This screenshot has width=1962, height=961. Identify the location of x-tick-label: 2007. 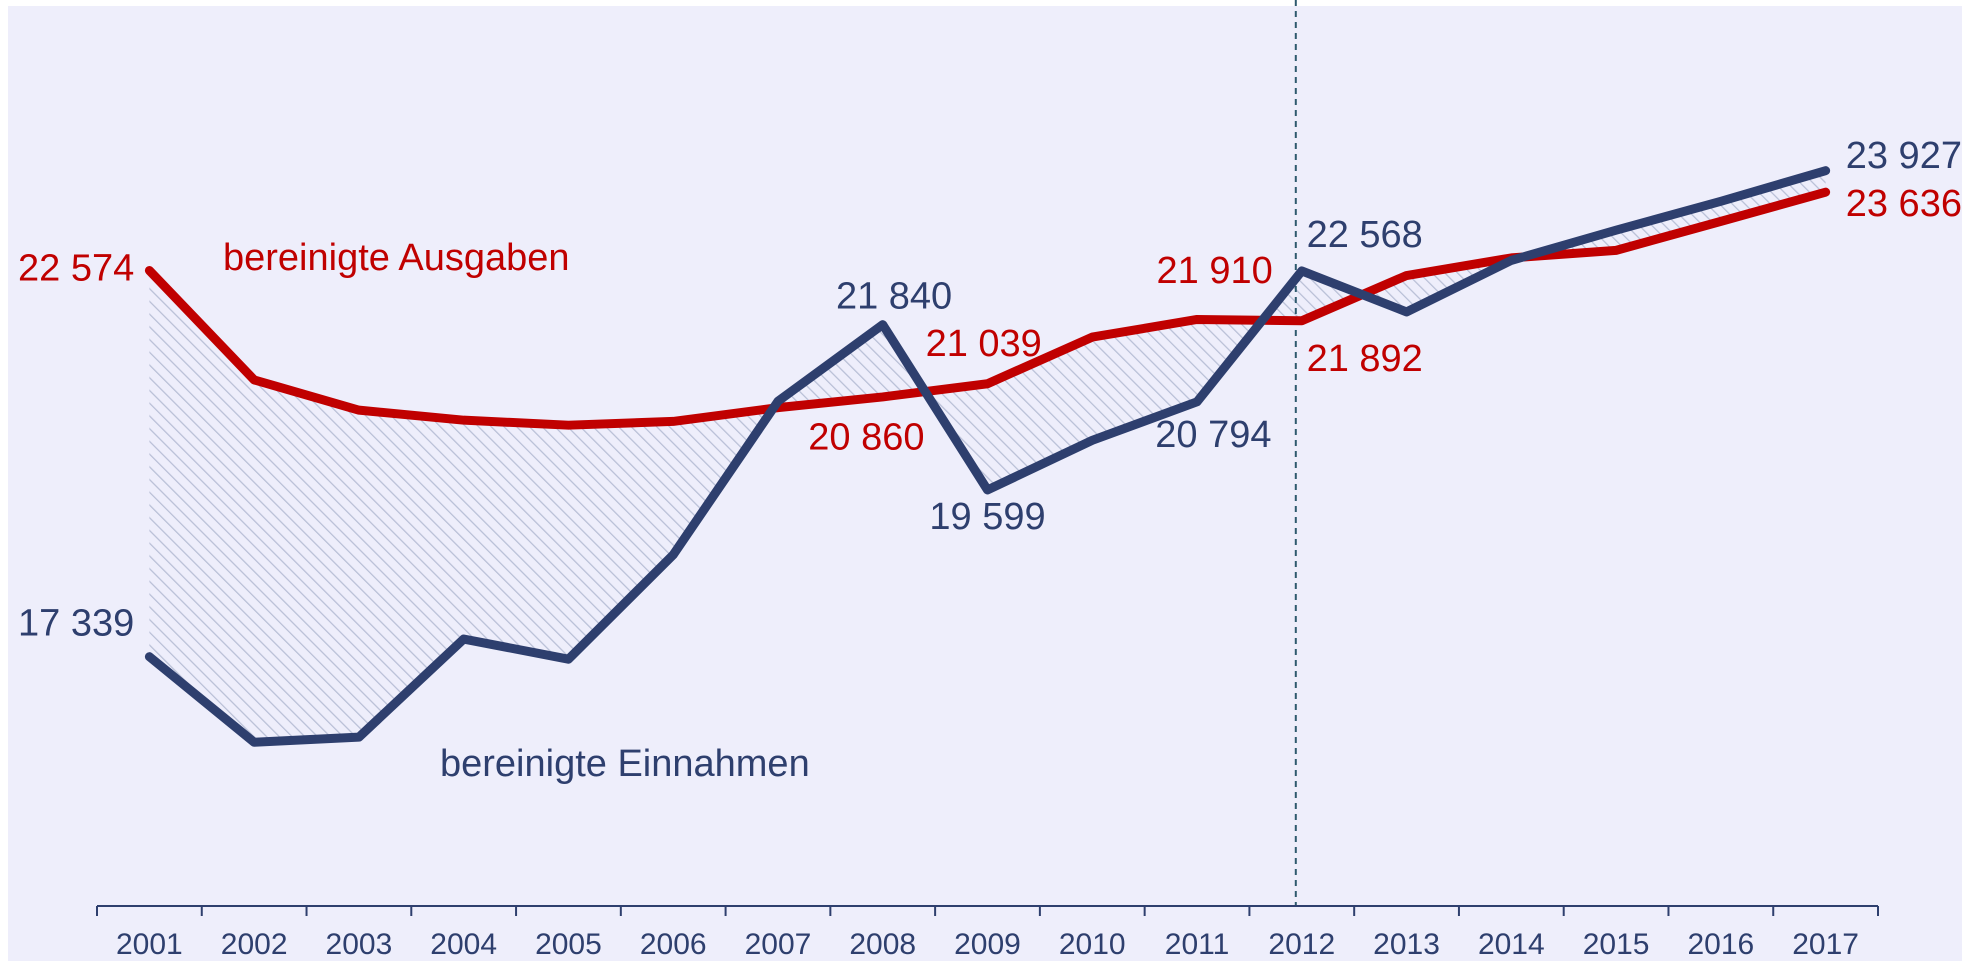
(778, 944).